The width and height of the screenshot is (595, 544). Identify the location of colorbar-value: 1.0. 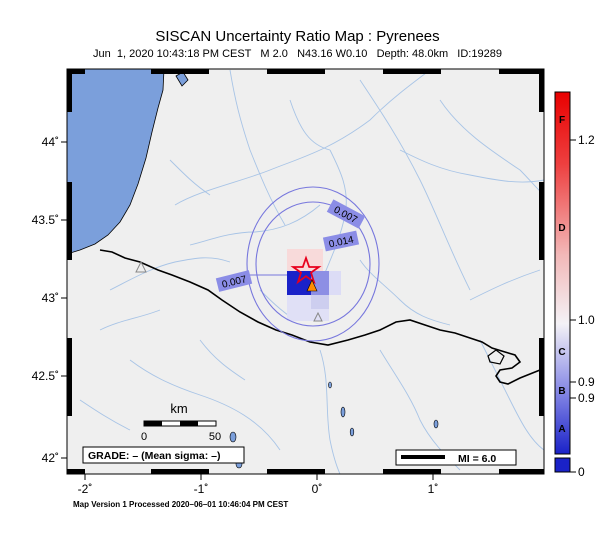
(586, 320).